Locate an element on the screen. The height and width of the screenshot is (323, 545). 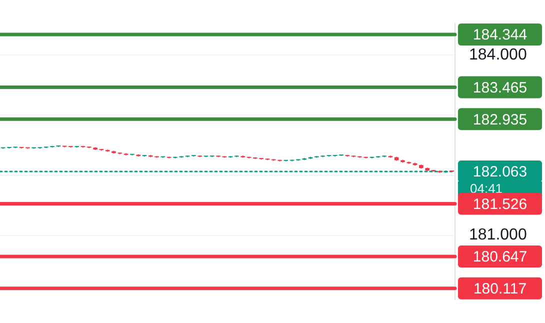
ref-line-label: 180.647 is located at coordinates (500, 257).